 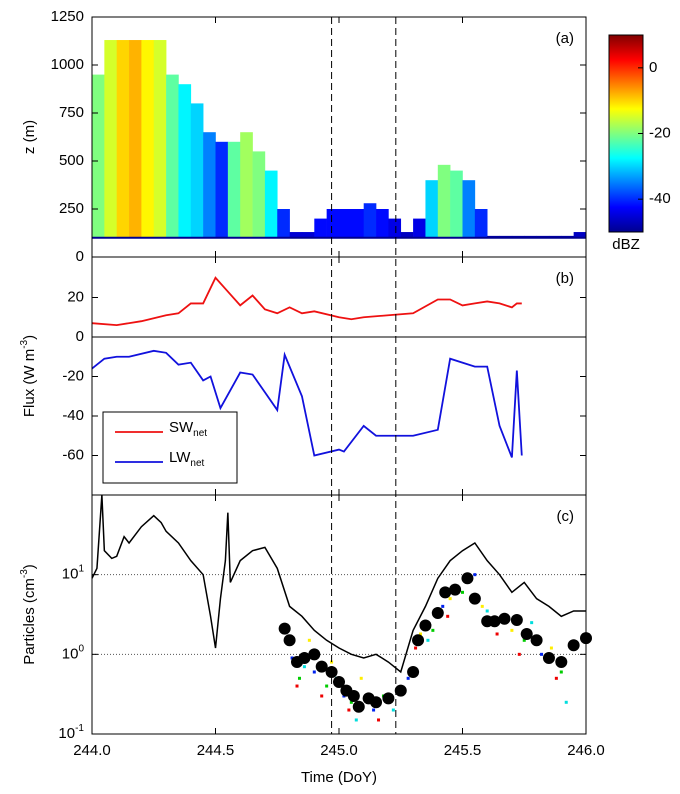 I want to click on colorbar-tick-label: -20, so click(x=660, y=132).